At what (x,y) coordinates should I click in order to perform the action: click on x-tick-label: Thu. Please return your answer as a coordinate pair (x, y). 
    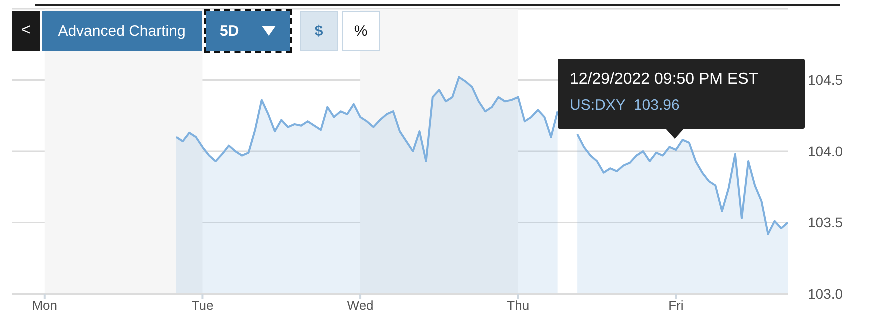
    Looking at the image, I should click on (518, 306).